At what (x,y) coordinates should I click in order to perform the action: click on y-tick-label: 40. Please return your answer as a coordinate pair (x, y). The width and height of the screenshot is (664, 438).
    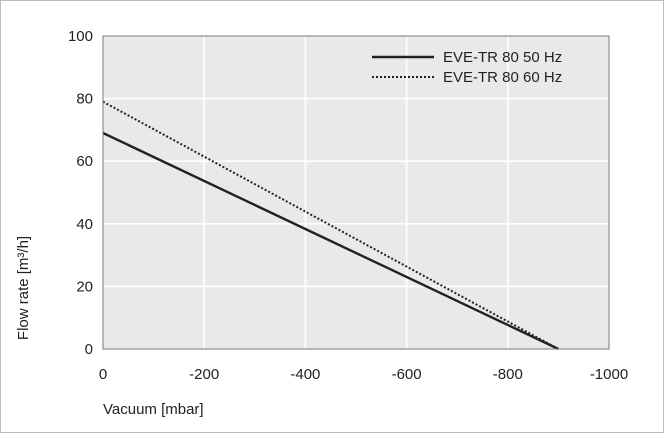
    Looking at the image, I should click on (84, 224).